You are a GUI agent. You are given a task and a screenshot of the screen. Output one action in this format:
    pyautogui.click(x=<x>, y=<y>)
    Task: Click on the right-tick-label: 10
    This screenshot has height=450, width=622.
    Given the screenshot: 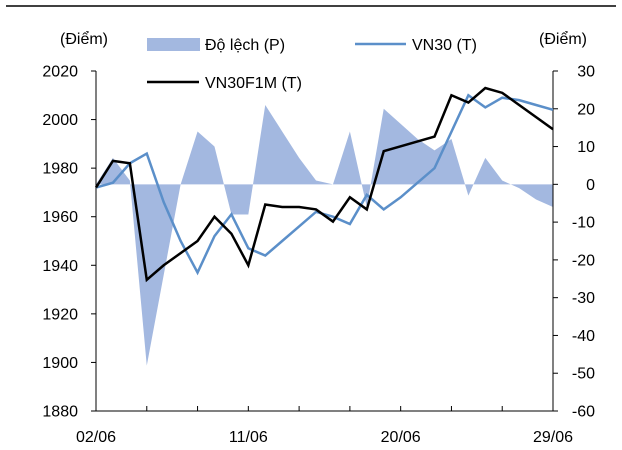 What is the action you would take?
    pyautogui.click(x=586, y=147)
    